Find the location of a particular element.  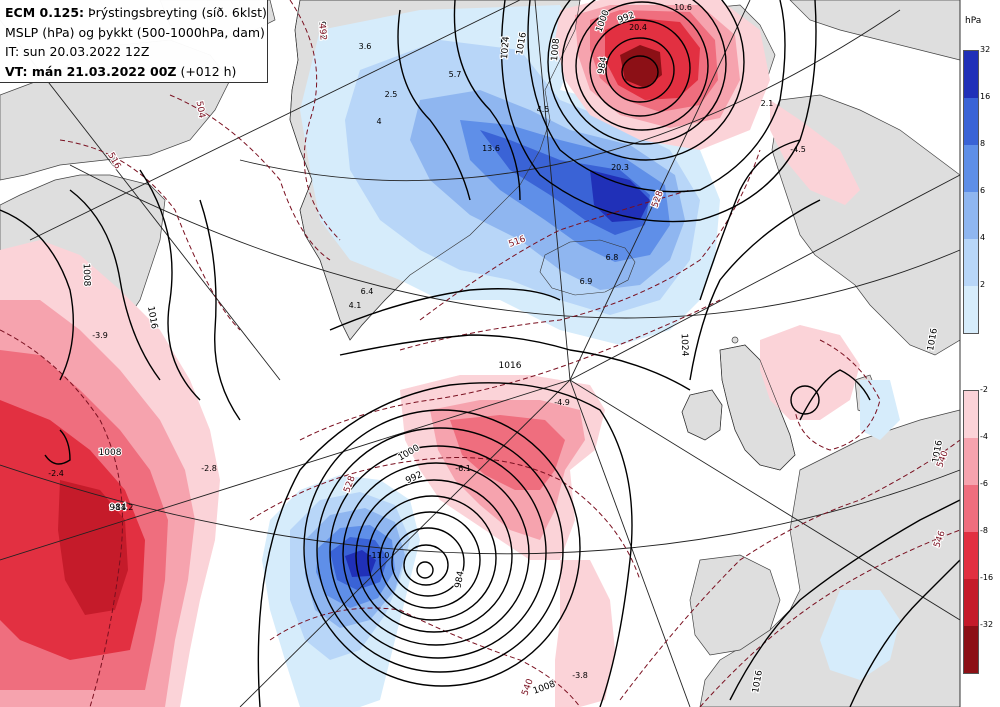

legend-positive-tick: 32 is located at coordinates (985, 49).